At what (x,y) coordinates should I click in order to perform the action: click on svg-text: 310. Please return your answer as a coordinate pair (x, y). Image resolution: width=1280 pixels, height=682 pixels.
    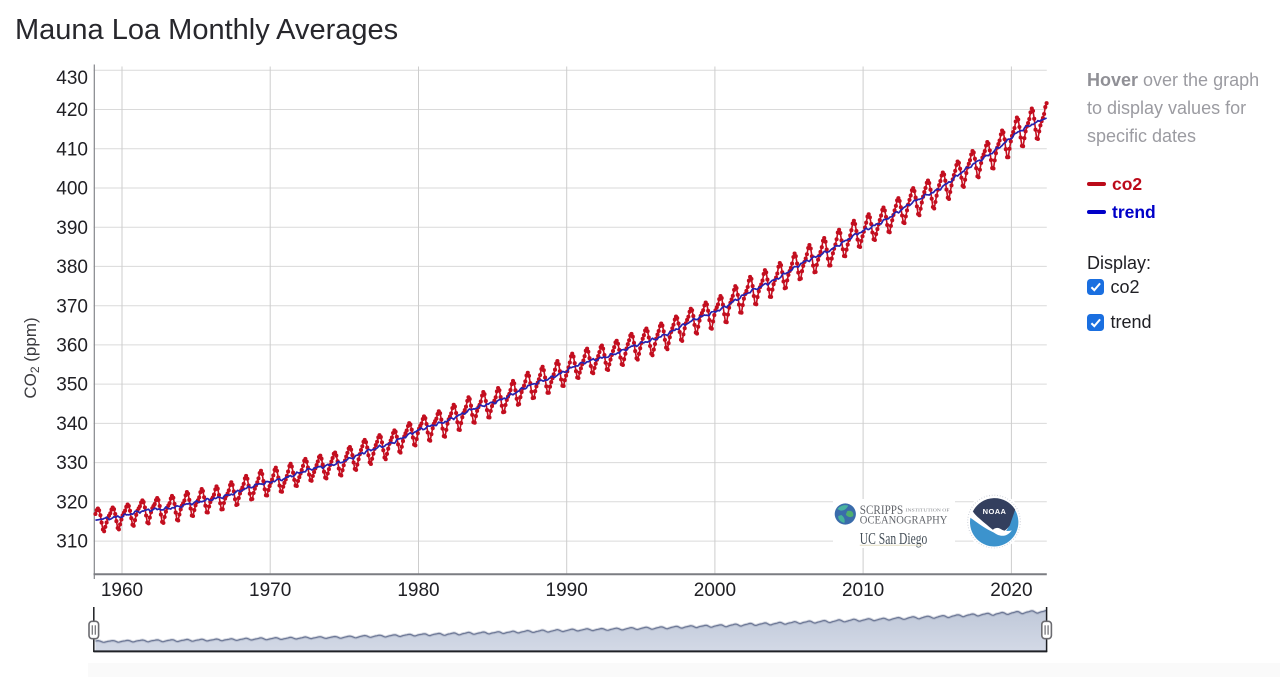
    Looking at the image, I should click on (72, 542).